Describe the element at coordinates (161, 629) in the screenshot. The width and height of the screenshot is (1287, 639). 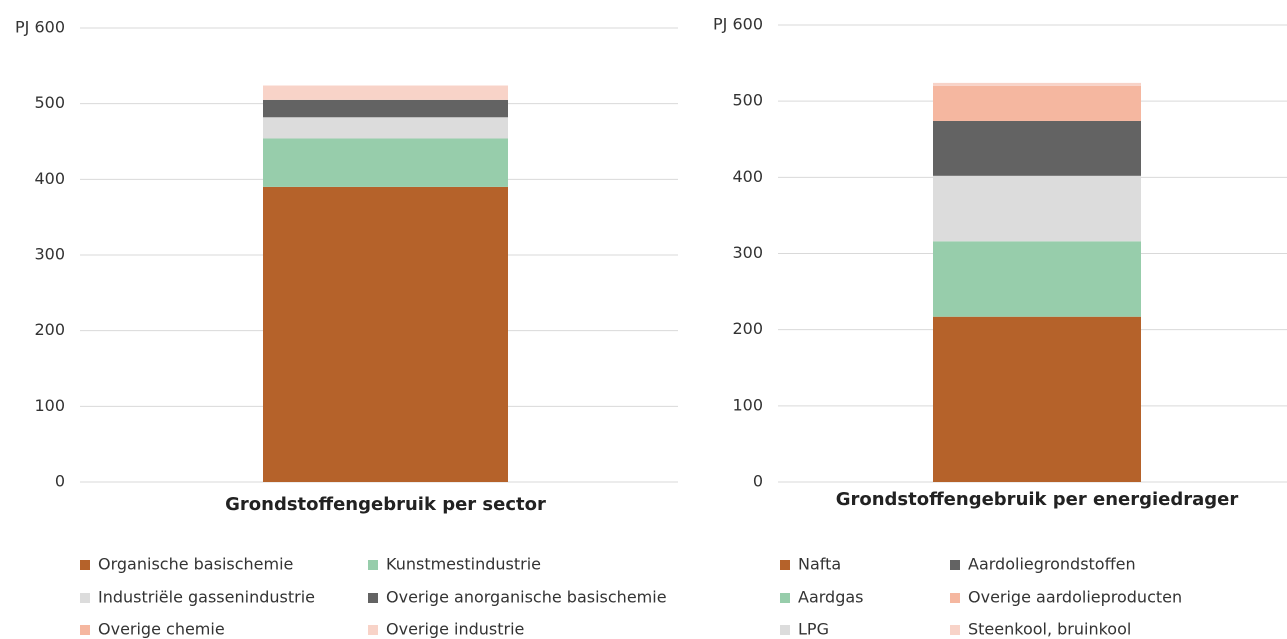
I see `legend-label: Overige chemie` at that location.